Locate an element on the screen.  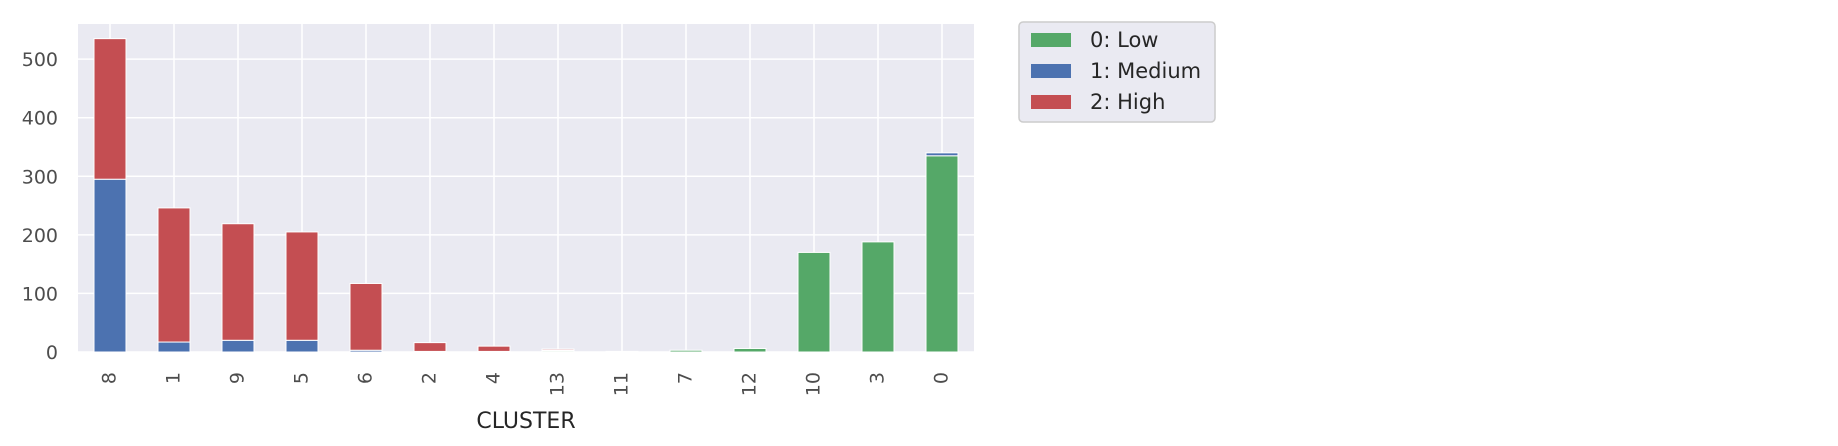
x-tick-label: 11 is located at coordinates (622, 384).